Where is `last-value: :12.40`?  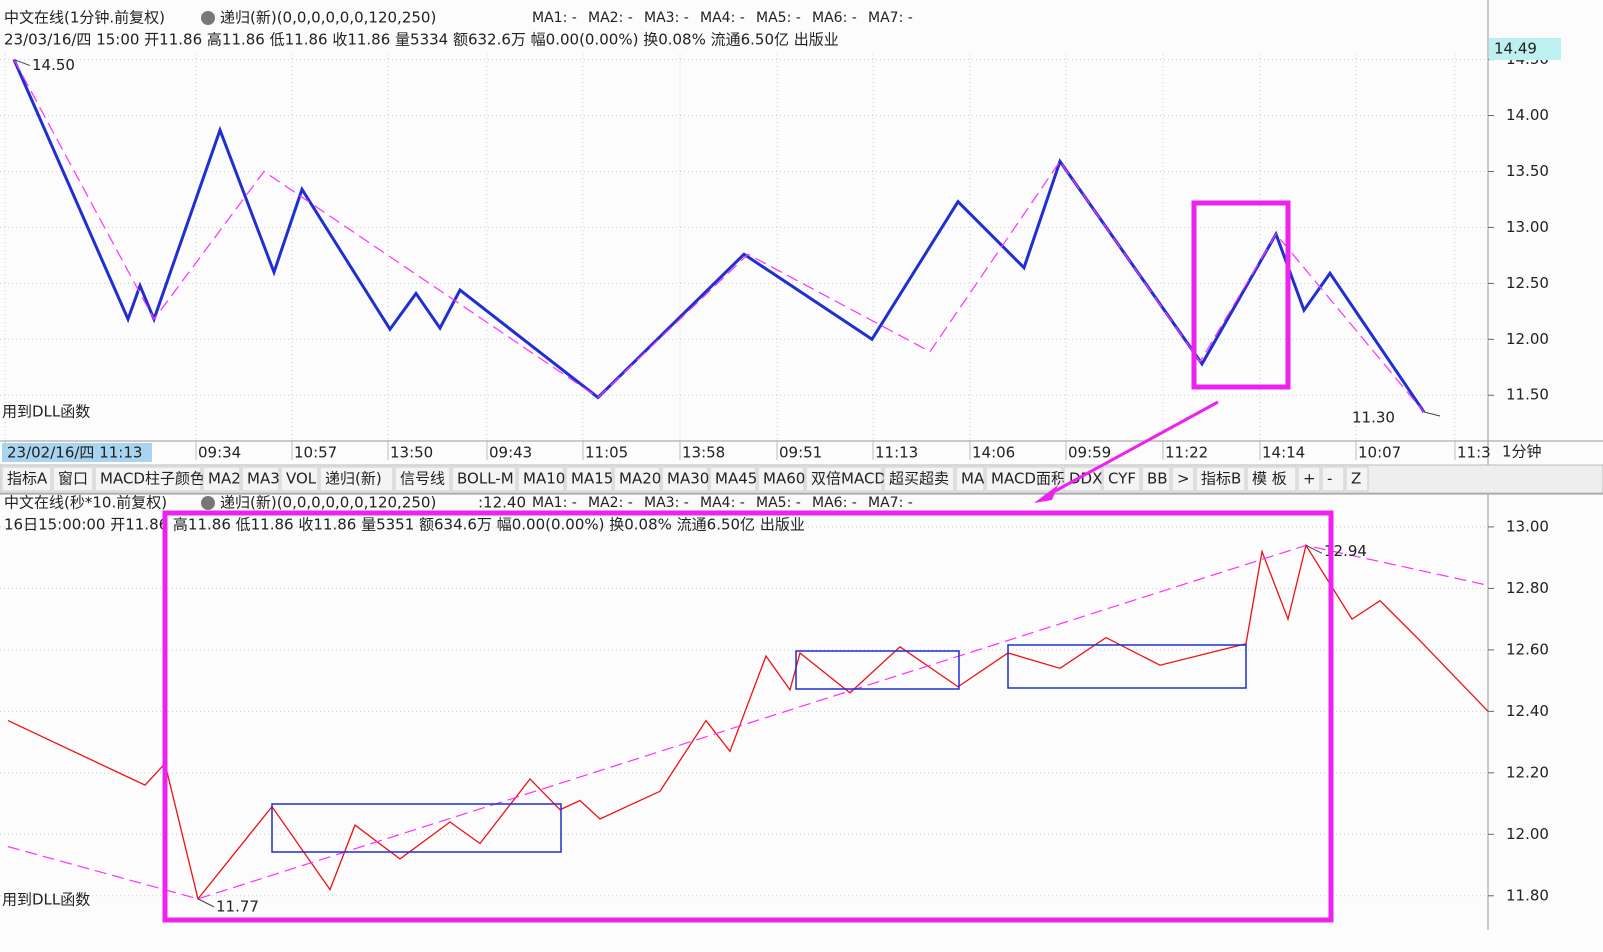
last-value: :12.40 is located at coordinates (502, 503).